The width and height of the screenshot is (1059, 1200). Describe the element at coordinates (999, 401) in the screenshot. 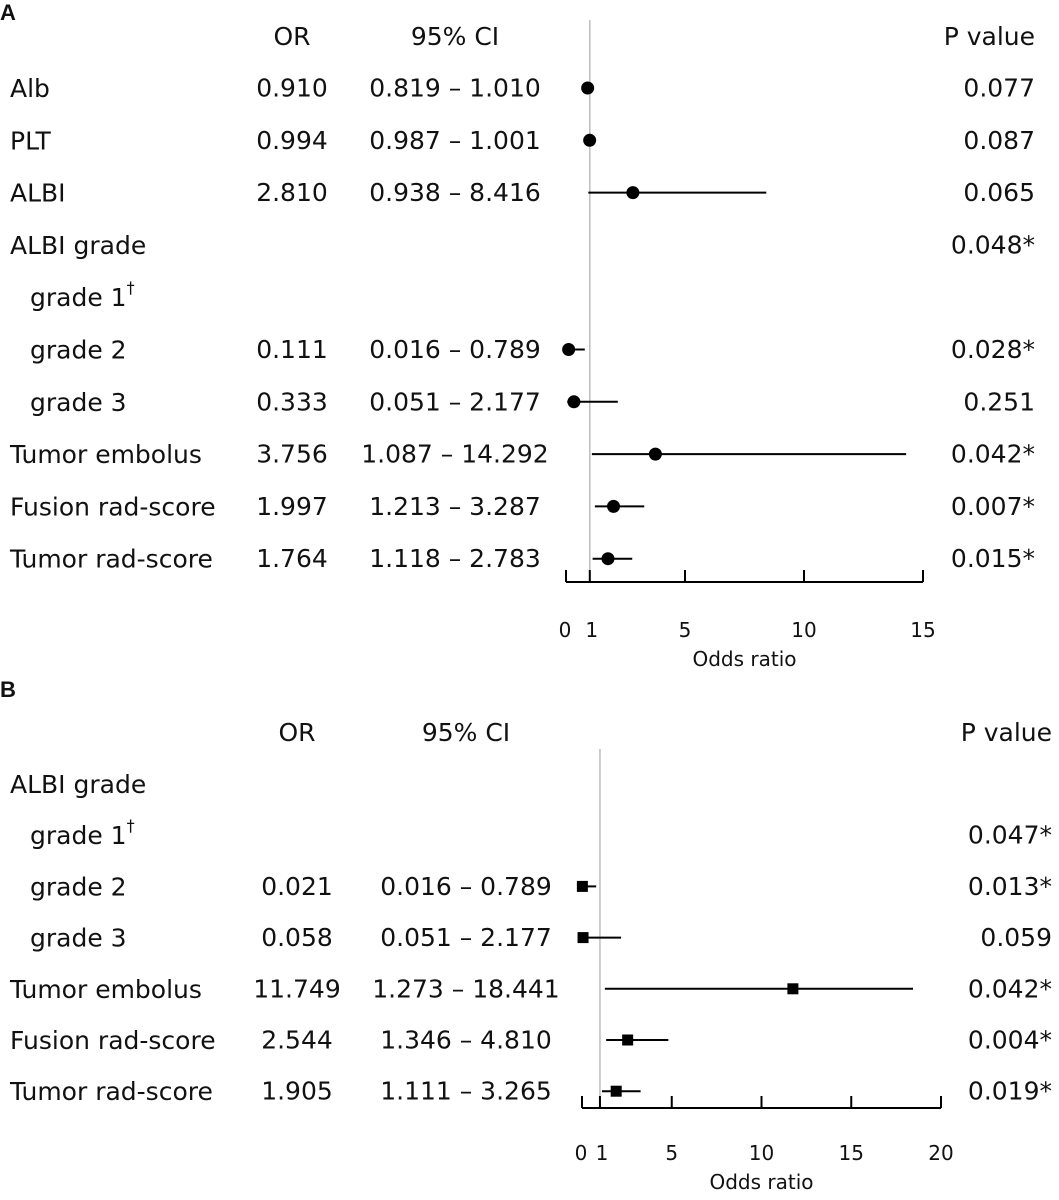

I see `p-value: 0.251` at that location.